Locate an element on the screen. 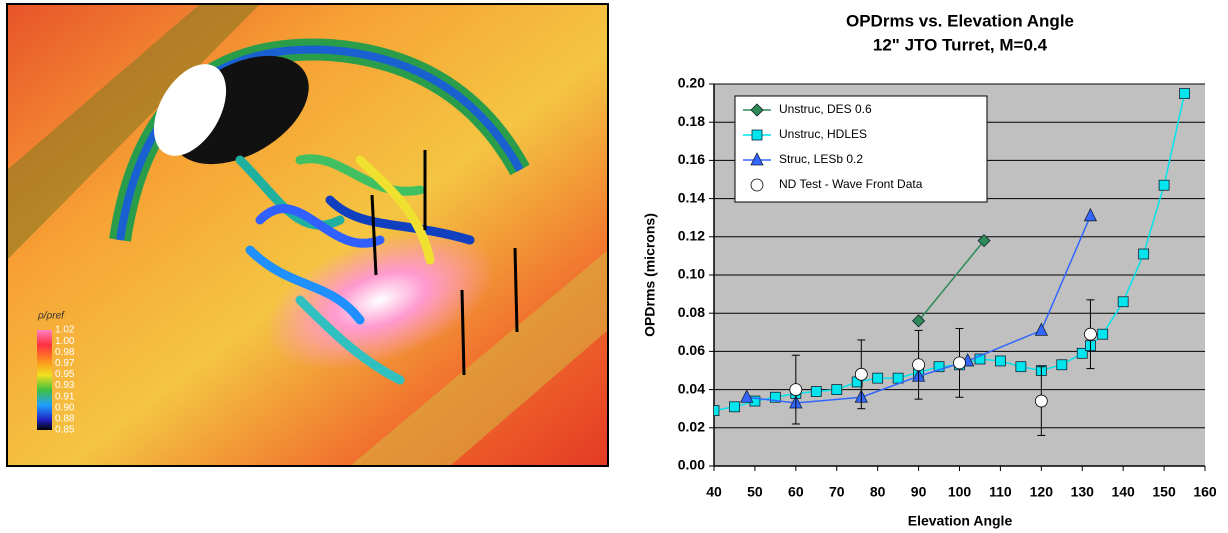 This screenshot has height=533, width=1228. y-tick-label: 0.08 is located at coordinates (691, 312).